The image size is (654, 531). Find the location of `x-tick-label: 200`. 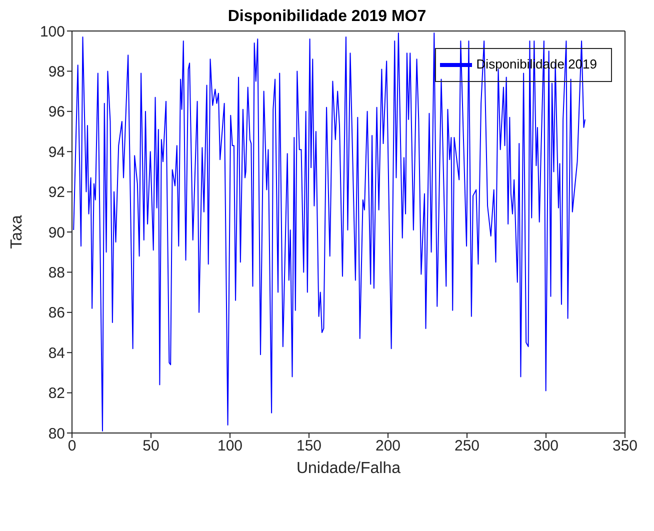

x-tick-label: 200 is located at coordinates (388, 446).